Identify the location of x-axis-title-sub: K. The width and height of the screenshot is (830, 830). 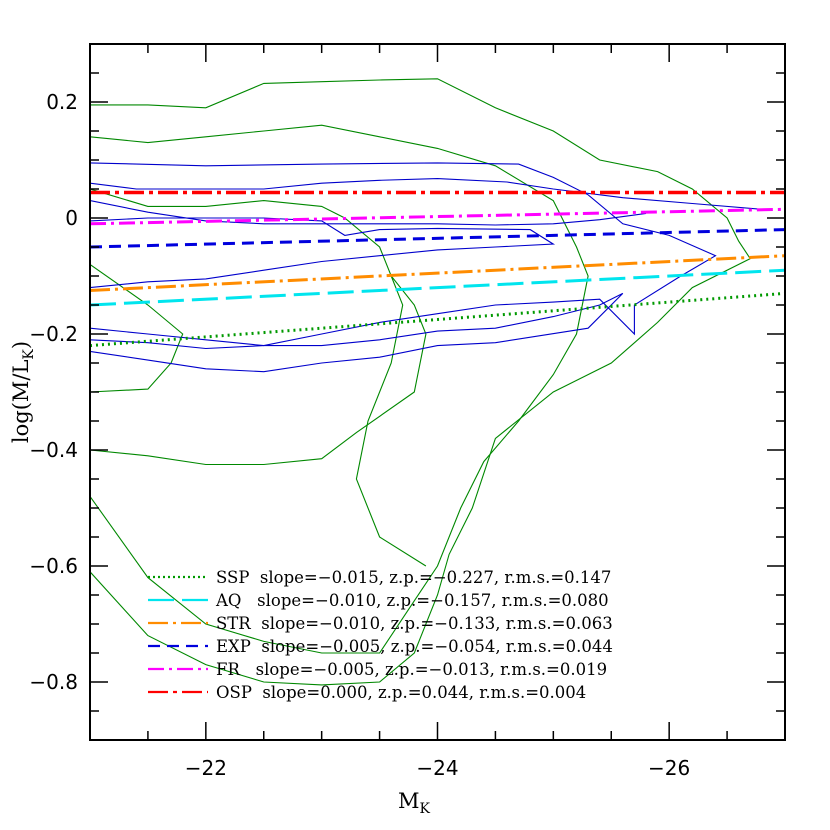
(425, 809).